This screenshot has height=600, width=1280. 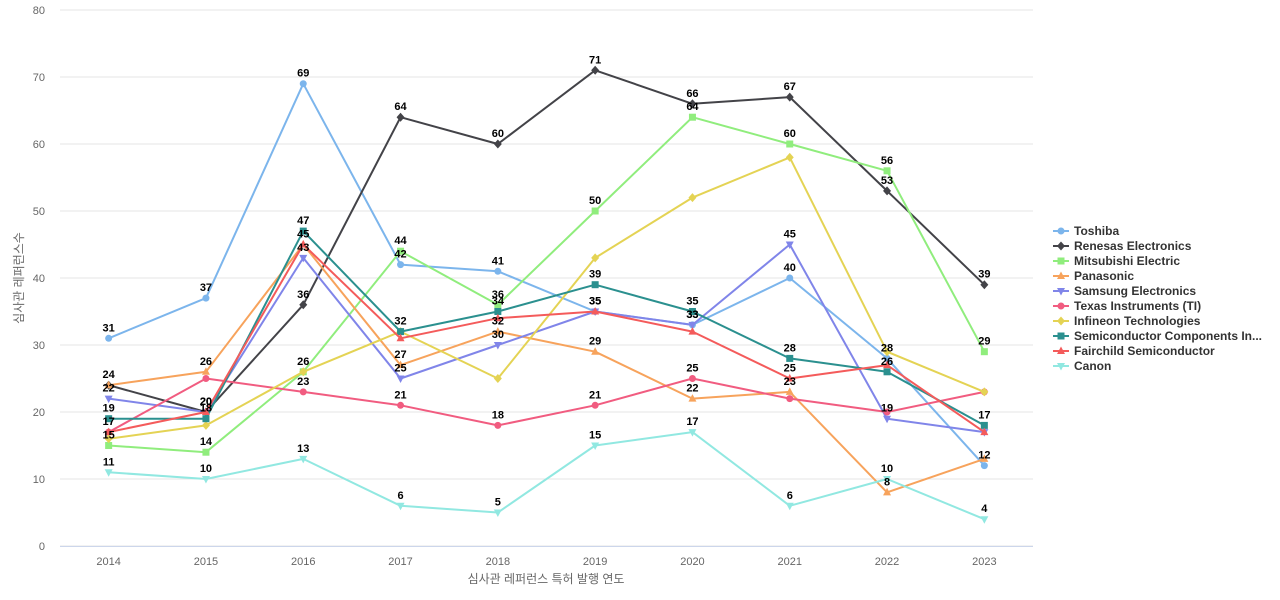 What do you see at coordinates (39, 145) in the screenshot?
I see `y-tick-label: 60` at bounding box center [39, 145].